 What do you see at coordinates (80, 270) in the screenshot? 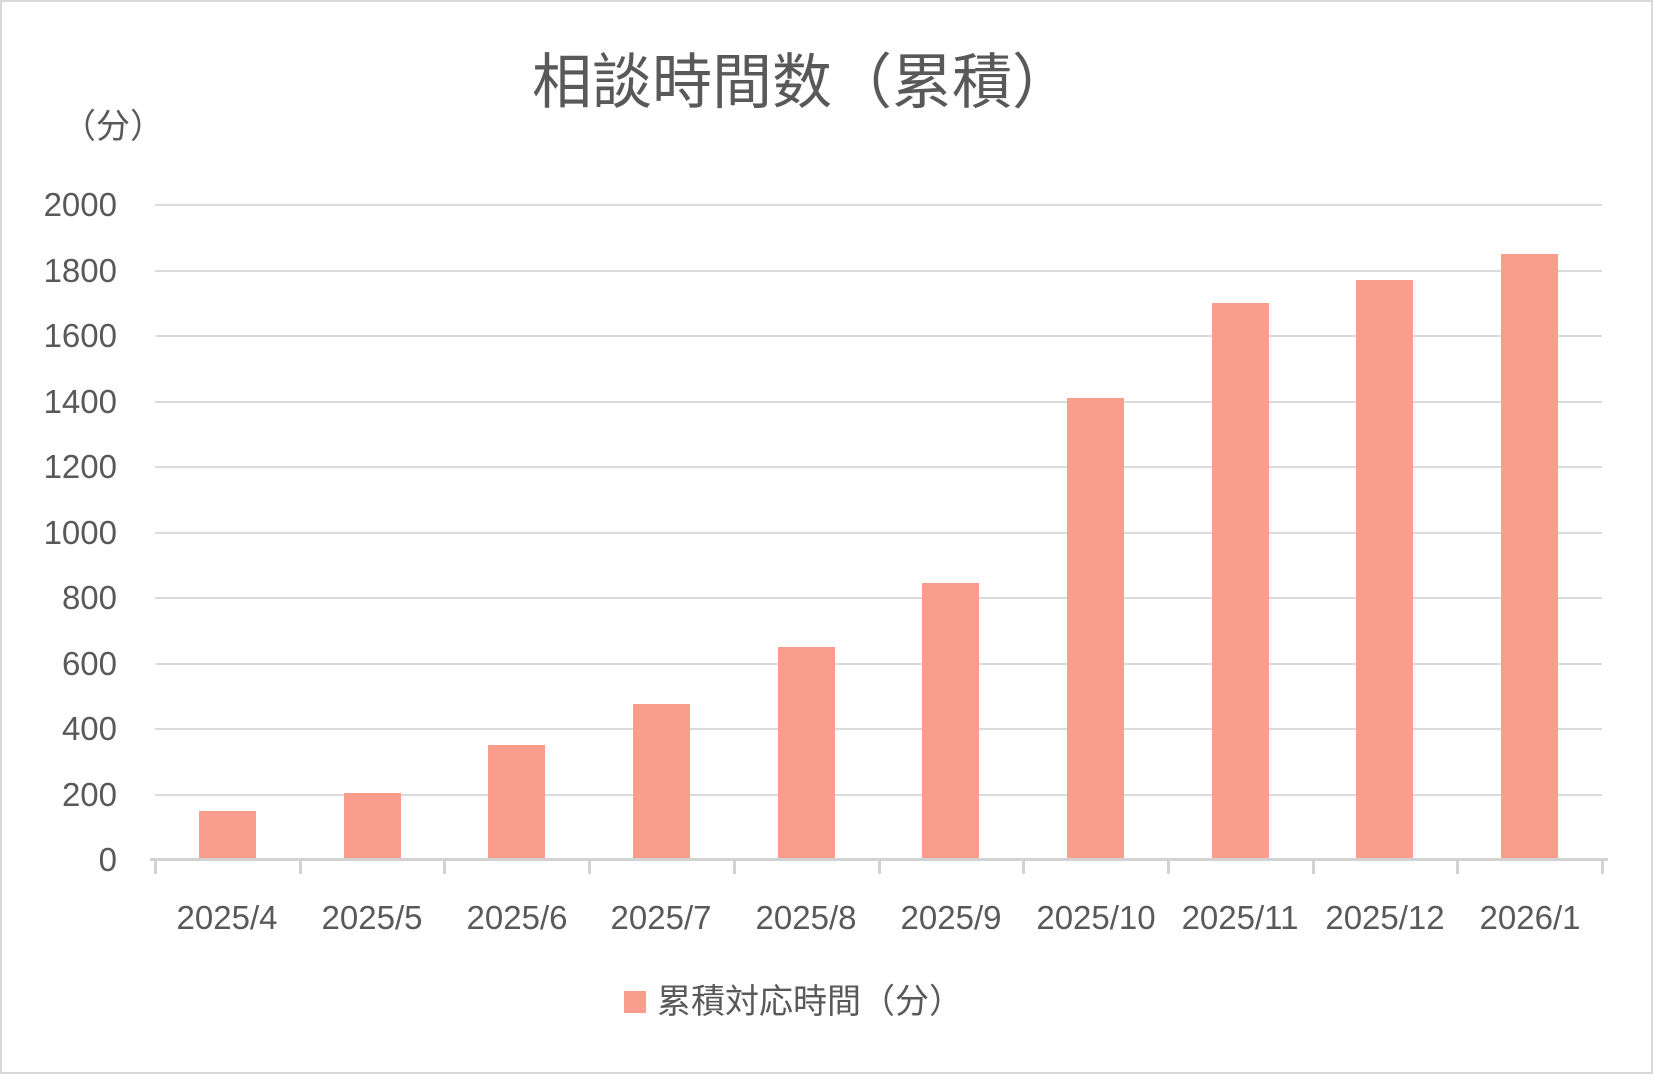
I see `y-axis-label-1800: 1800` at bounding box center [80, 270].